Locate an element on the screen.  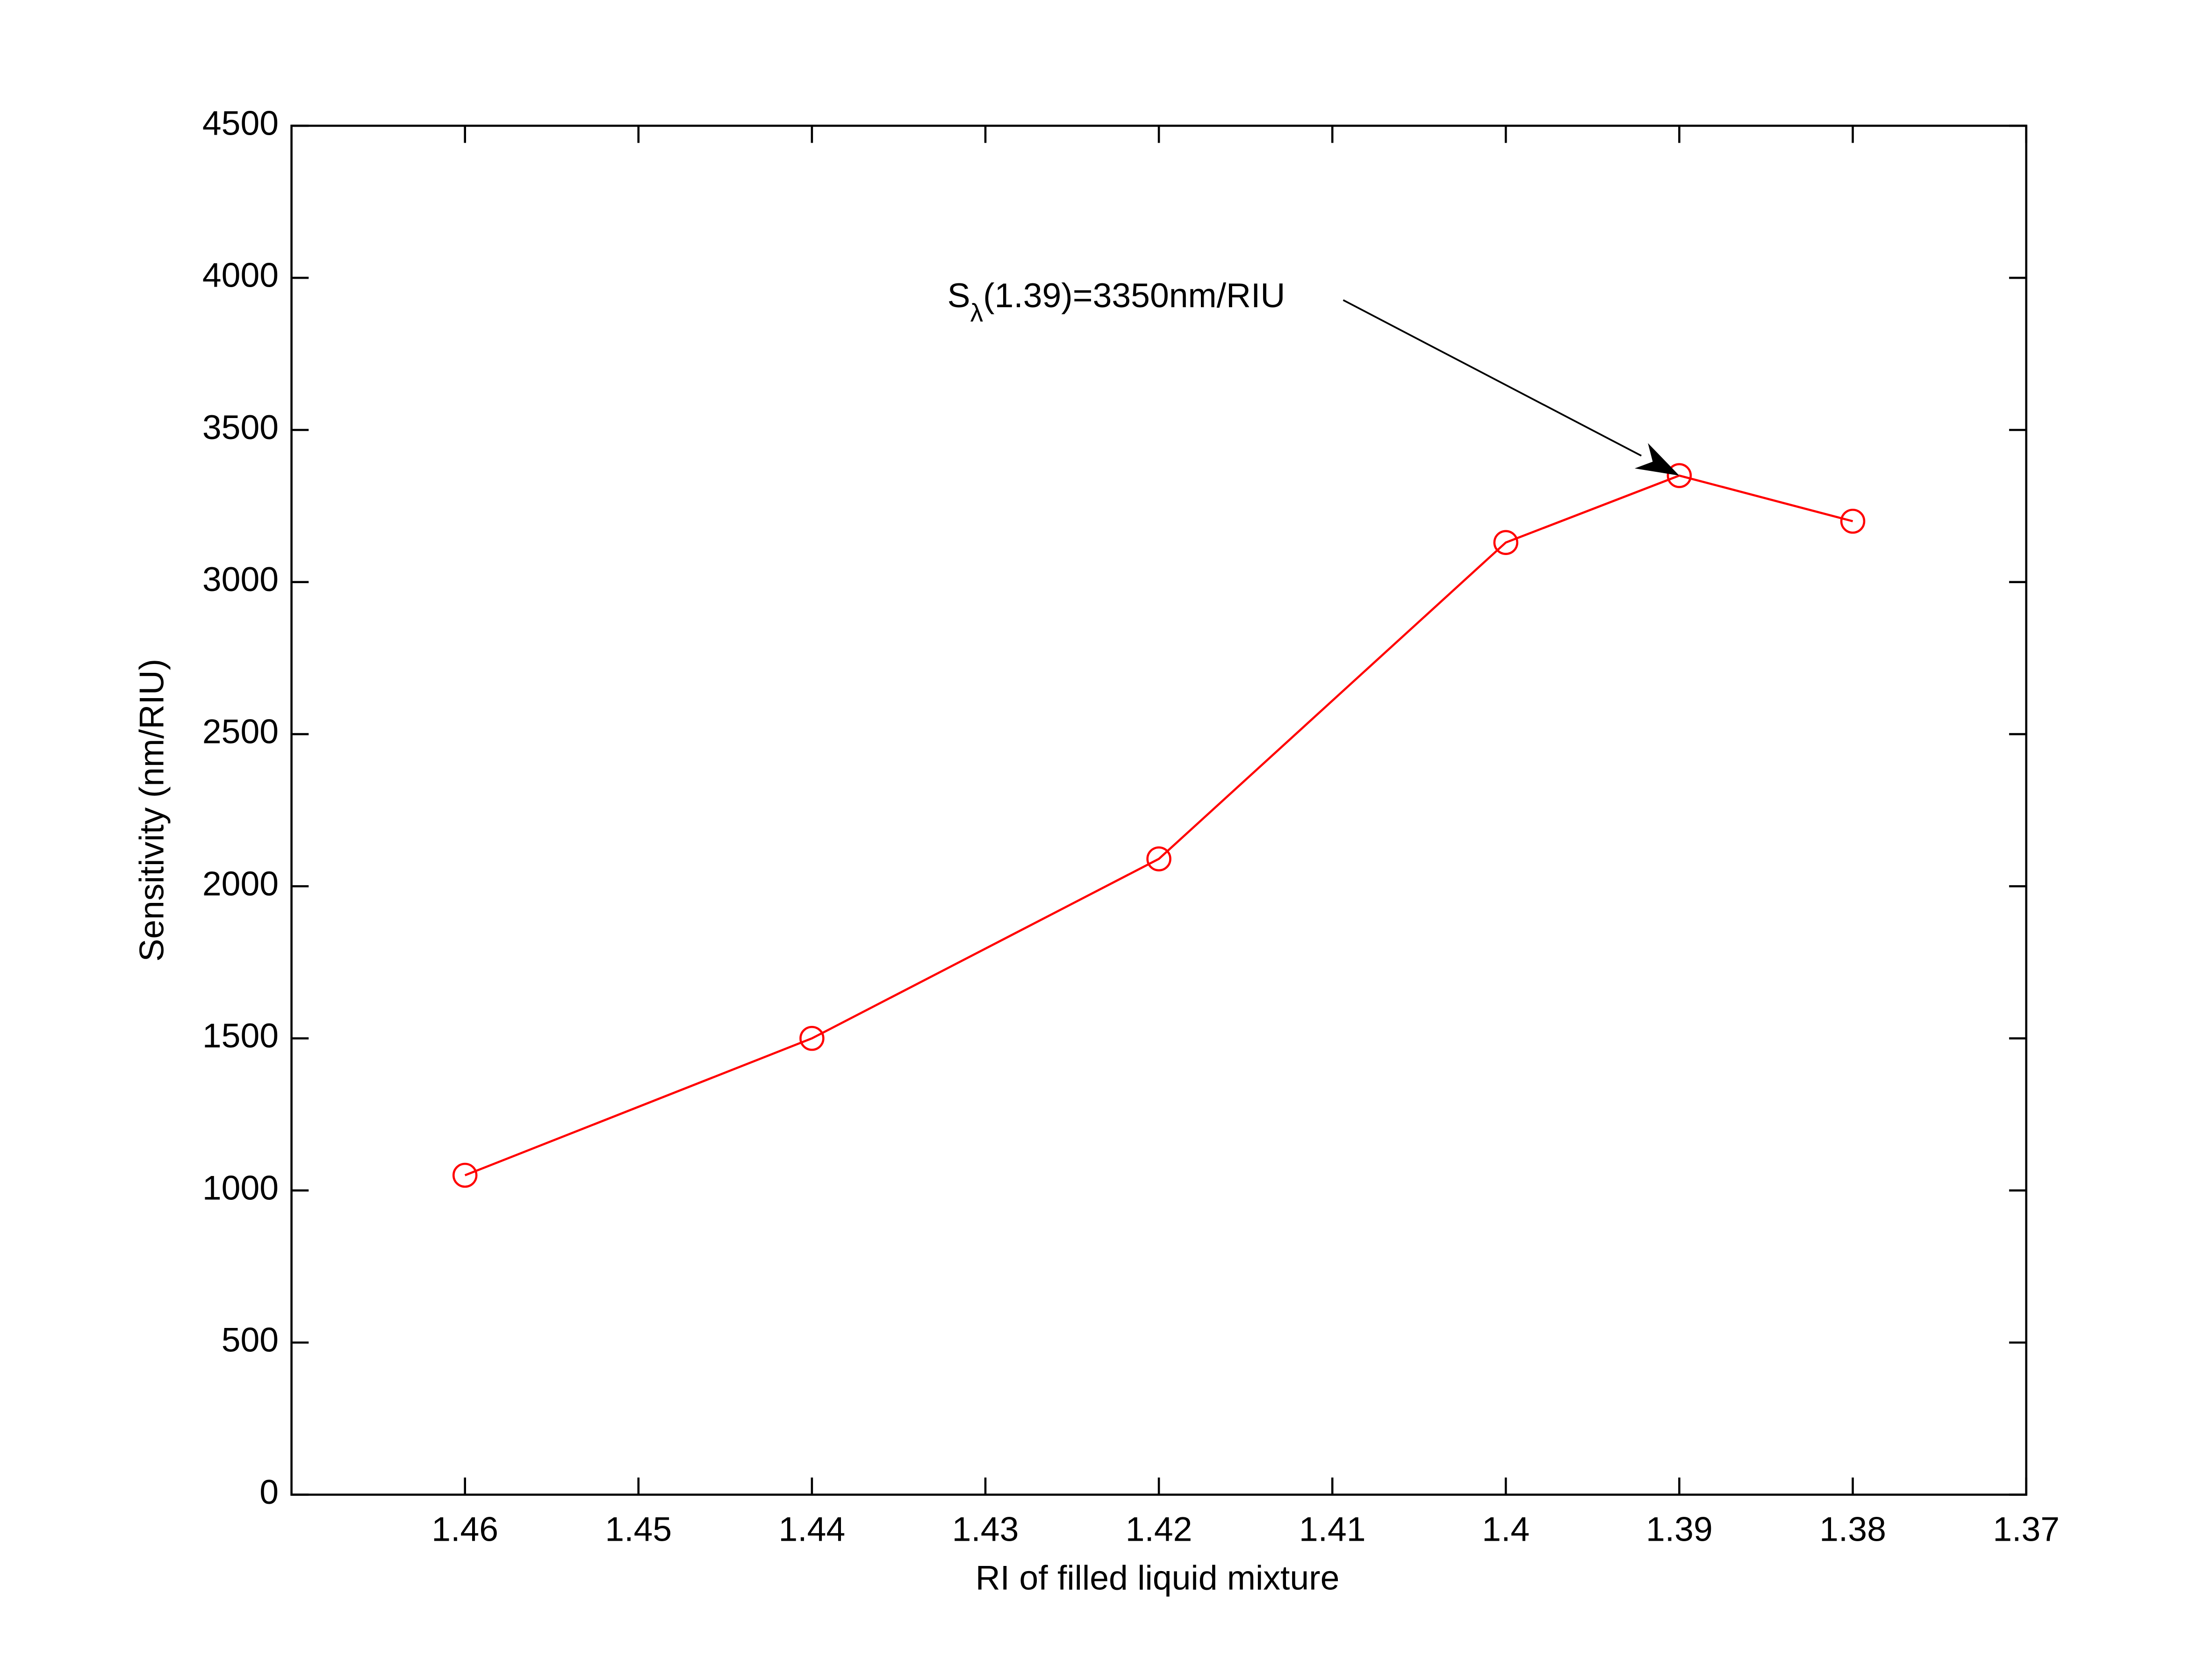
x-tick-label: 1.42 is located at coordinates (1159, 1529).